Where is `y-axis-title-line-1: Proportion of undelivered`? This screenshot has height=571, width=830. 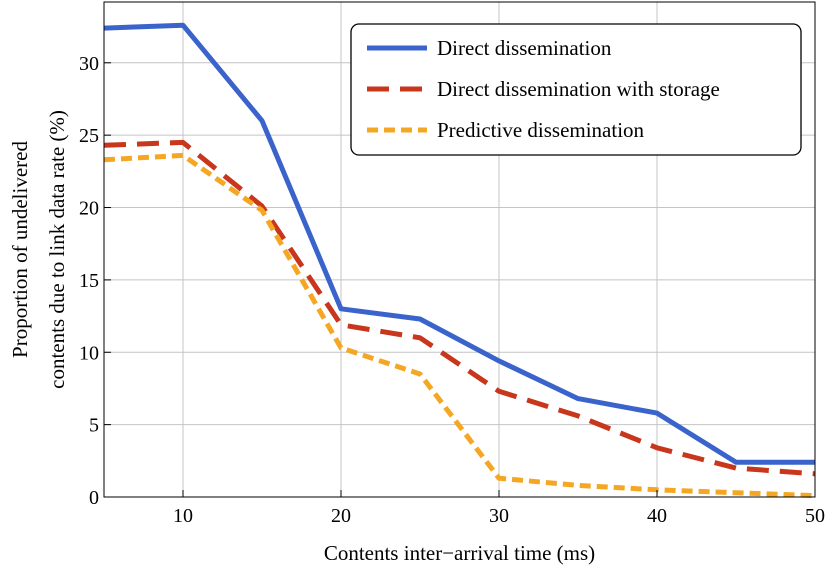
y-axis-title-line-1: Proportion of undelivered is located at coordinates (20, 249).